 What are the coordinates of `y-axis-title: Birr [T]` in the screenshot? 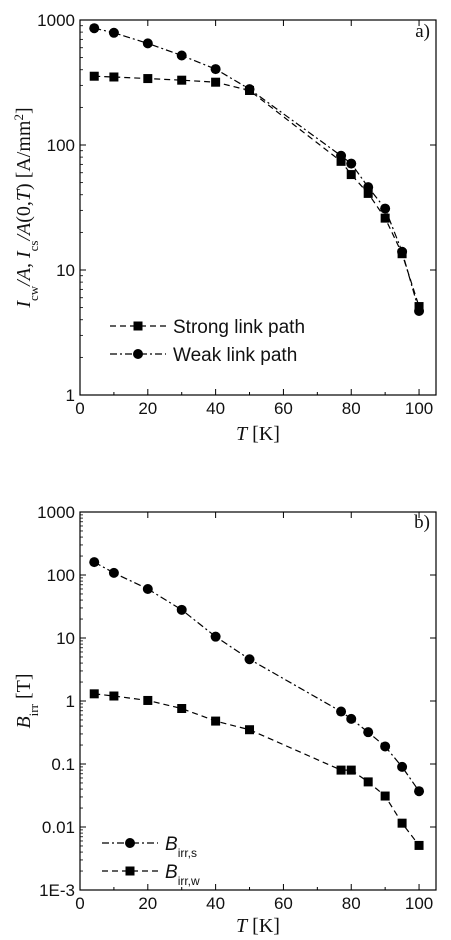 It's located at (27, 700).